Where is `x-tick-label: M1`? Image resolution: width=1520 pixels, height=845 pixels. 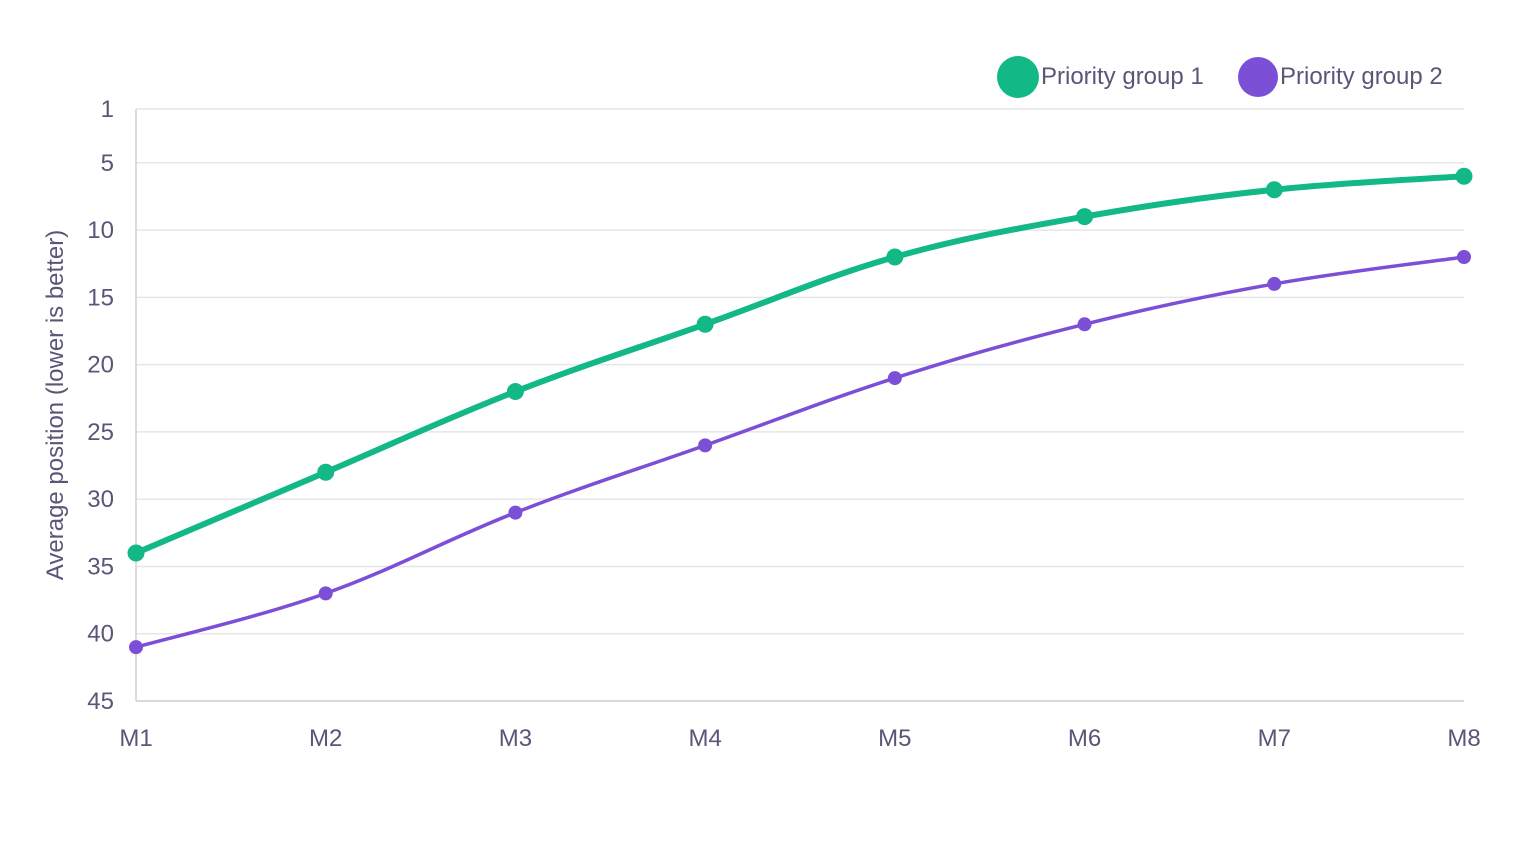 x-tick-label: M1 is located at coordinates (135, 738).